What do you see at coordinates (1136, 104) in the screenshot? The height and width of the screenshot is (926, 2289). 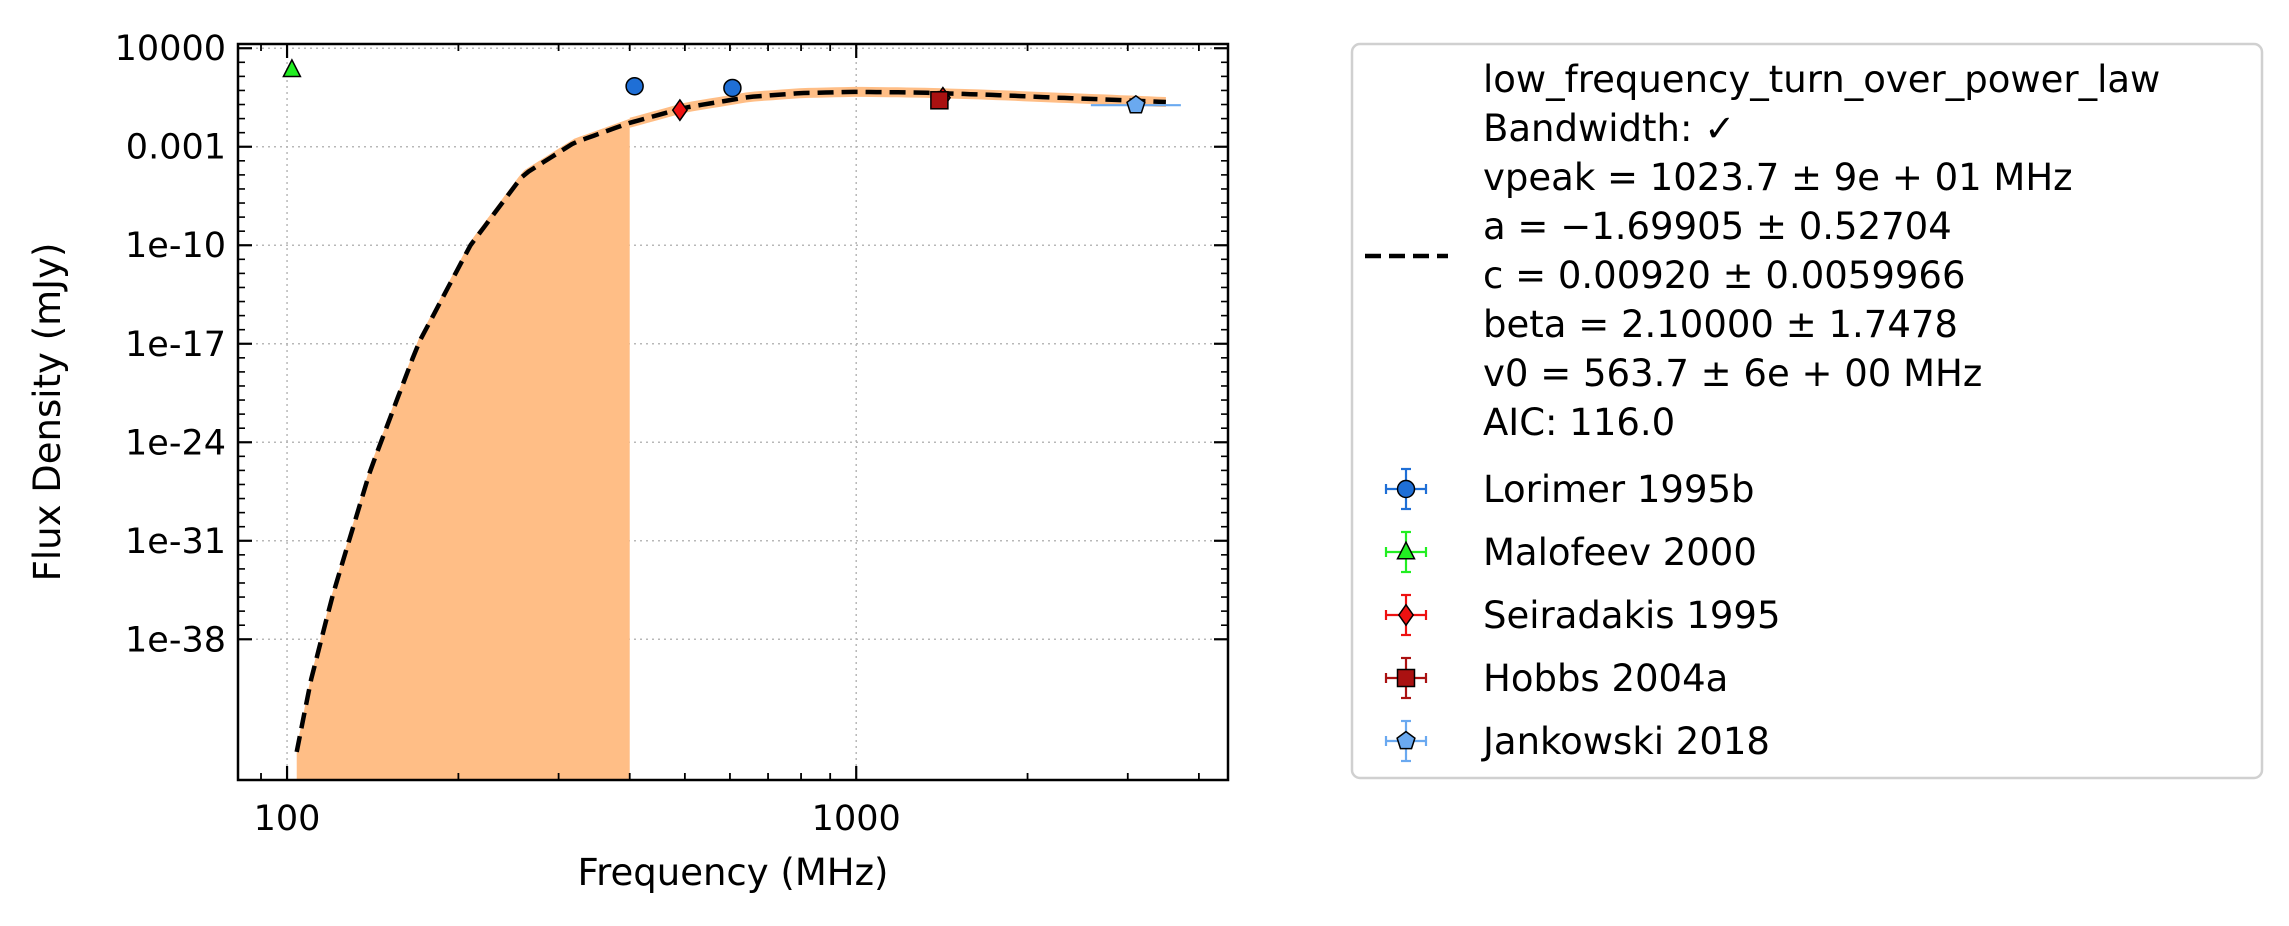 I see `data-point-pentagon` at bounding box center [1136, 104].